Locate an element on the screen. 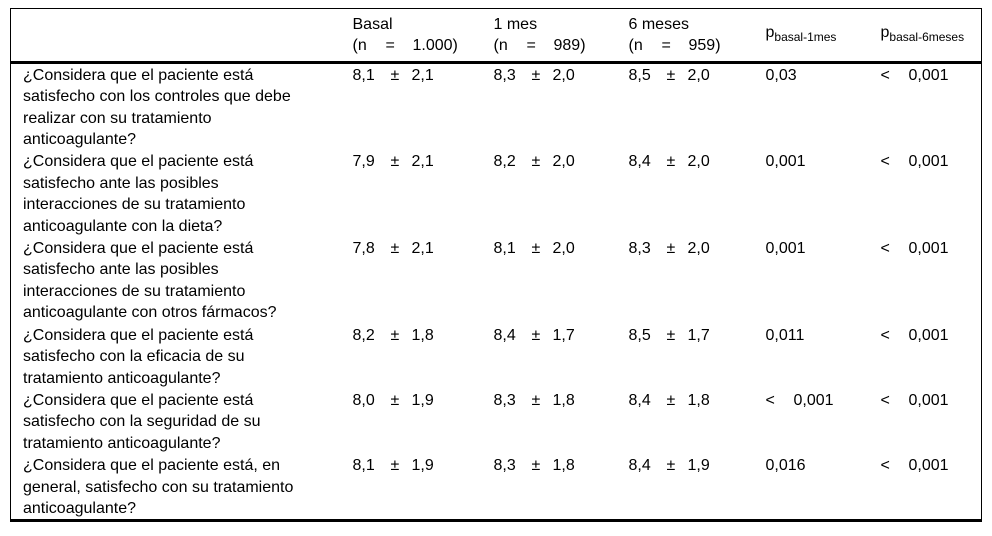 This screenshot has height=536, width=992. 6meses-value-cell: 8,4 ±1,9 is located at coordinates (697, 487).